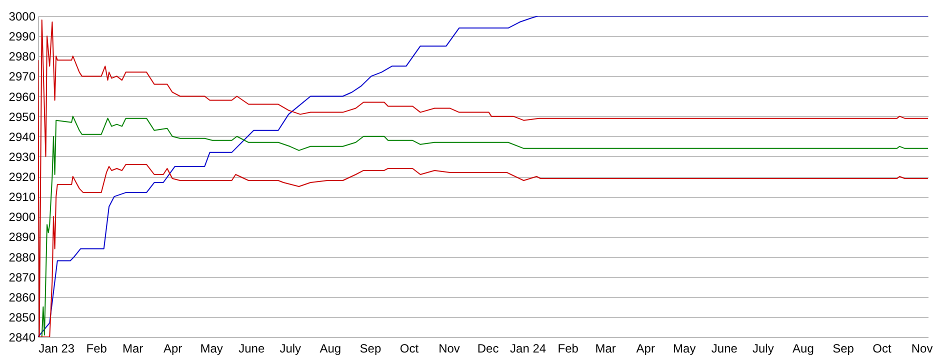 The width and height of the screenshot is (950, 355). I want to click on y-tick-label: 2980, so click(22, 57).